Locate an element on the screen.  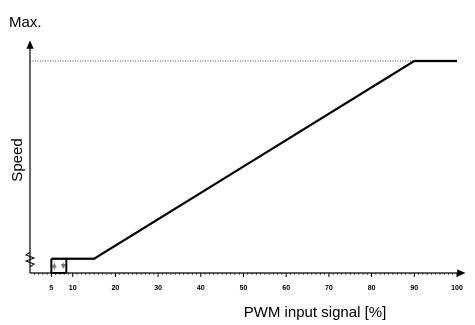
x-tick-label: 5 is located at coordinates (51, 288).